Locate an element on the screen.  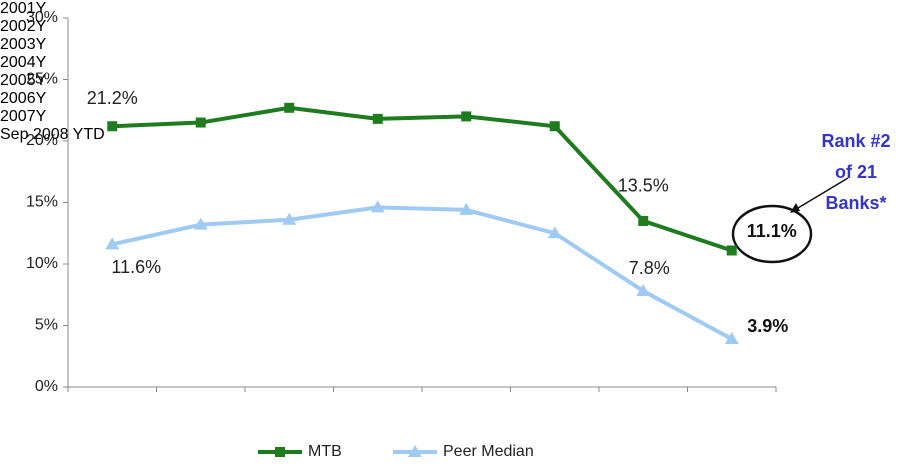
value-label: 21.2% is located at coordinates (112, 98).